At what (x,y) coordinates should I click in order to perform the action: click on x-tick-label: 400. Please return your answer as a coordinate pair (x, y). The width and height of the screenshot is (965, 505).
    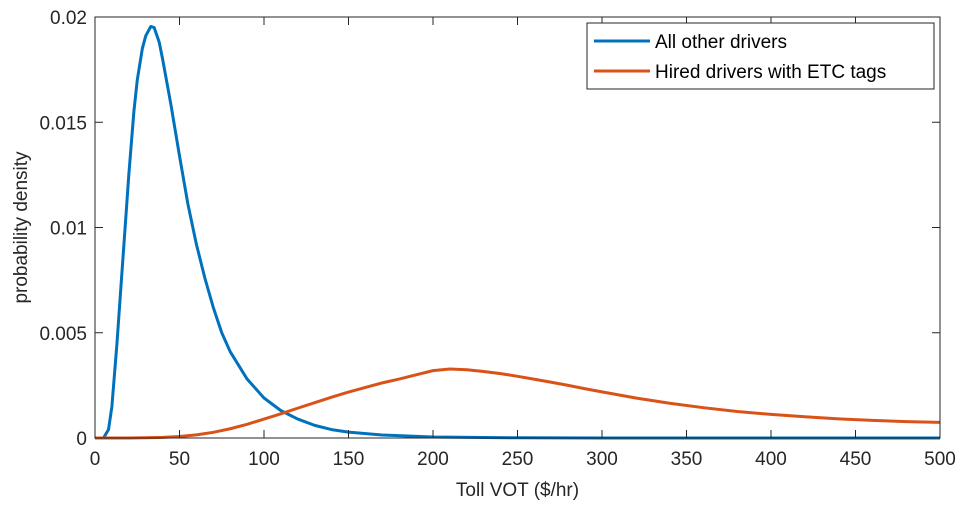
    Looking at the image, I should click on (771, 459).